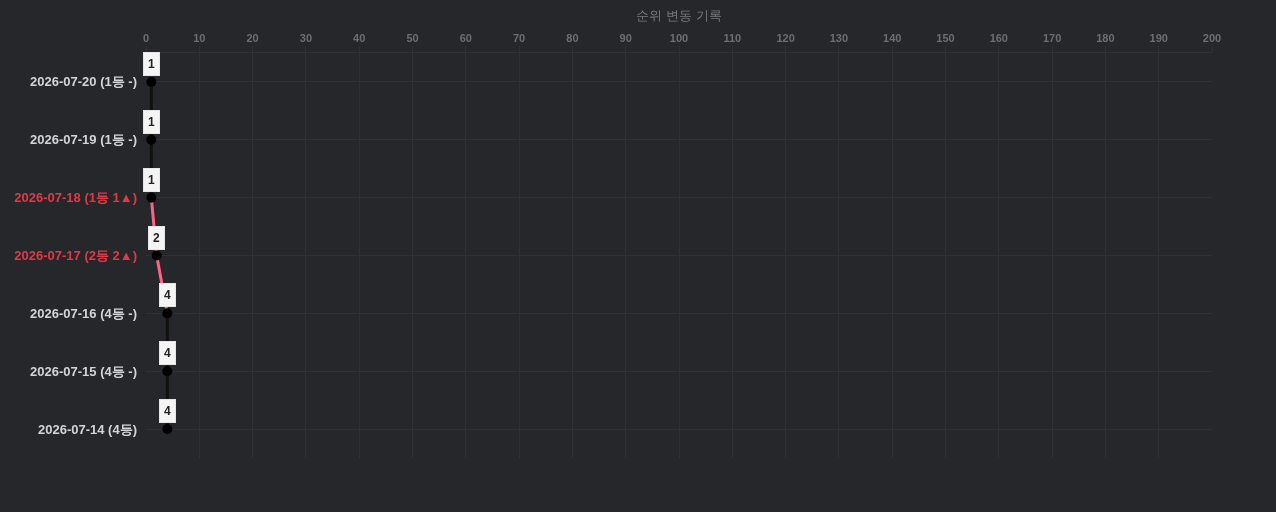  I want to click on x-tick-label: 160, so click(998, 37).